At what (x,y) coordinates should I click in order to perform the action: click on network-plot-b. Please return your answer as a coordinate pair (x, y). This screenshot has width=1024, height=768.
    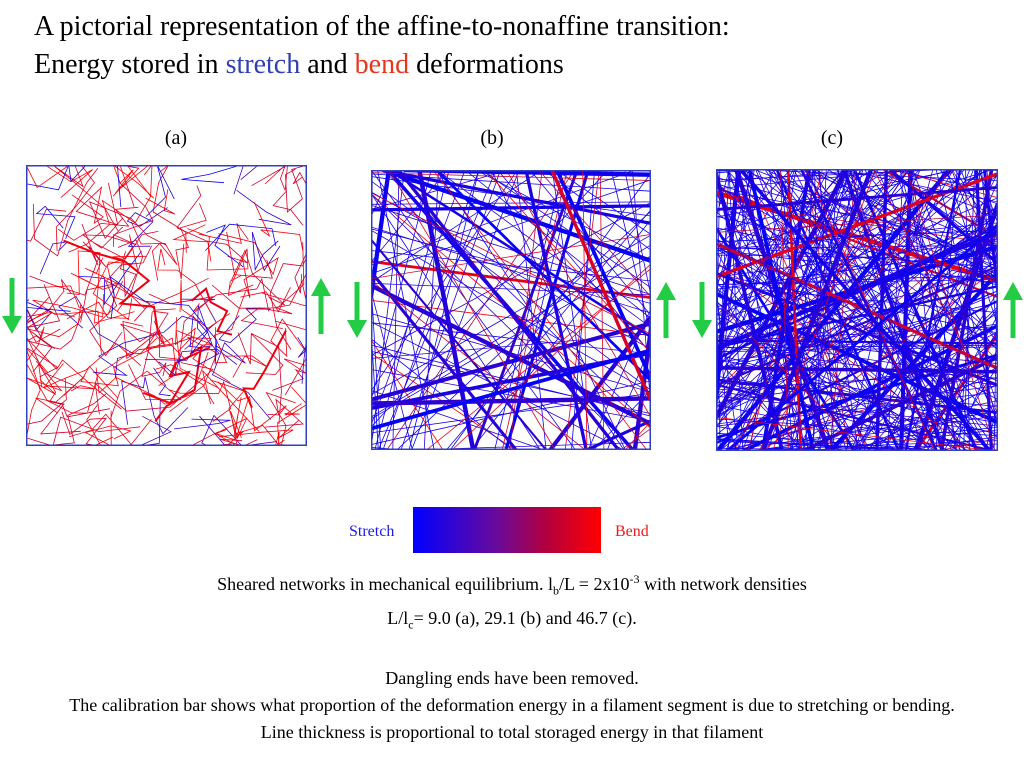
    Looking at the image, I should click on (511, 310).